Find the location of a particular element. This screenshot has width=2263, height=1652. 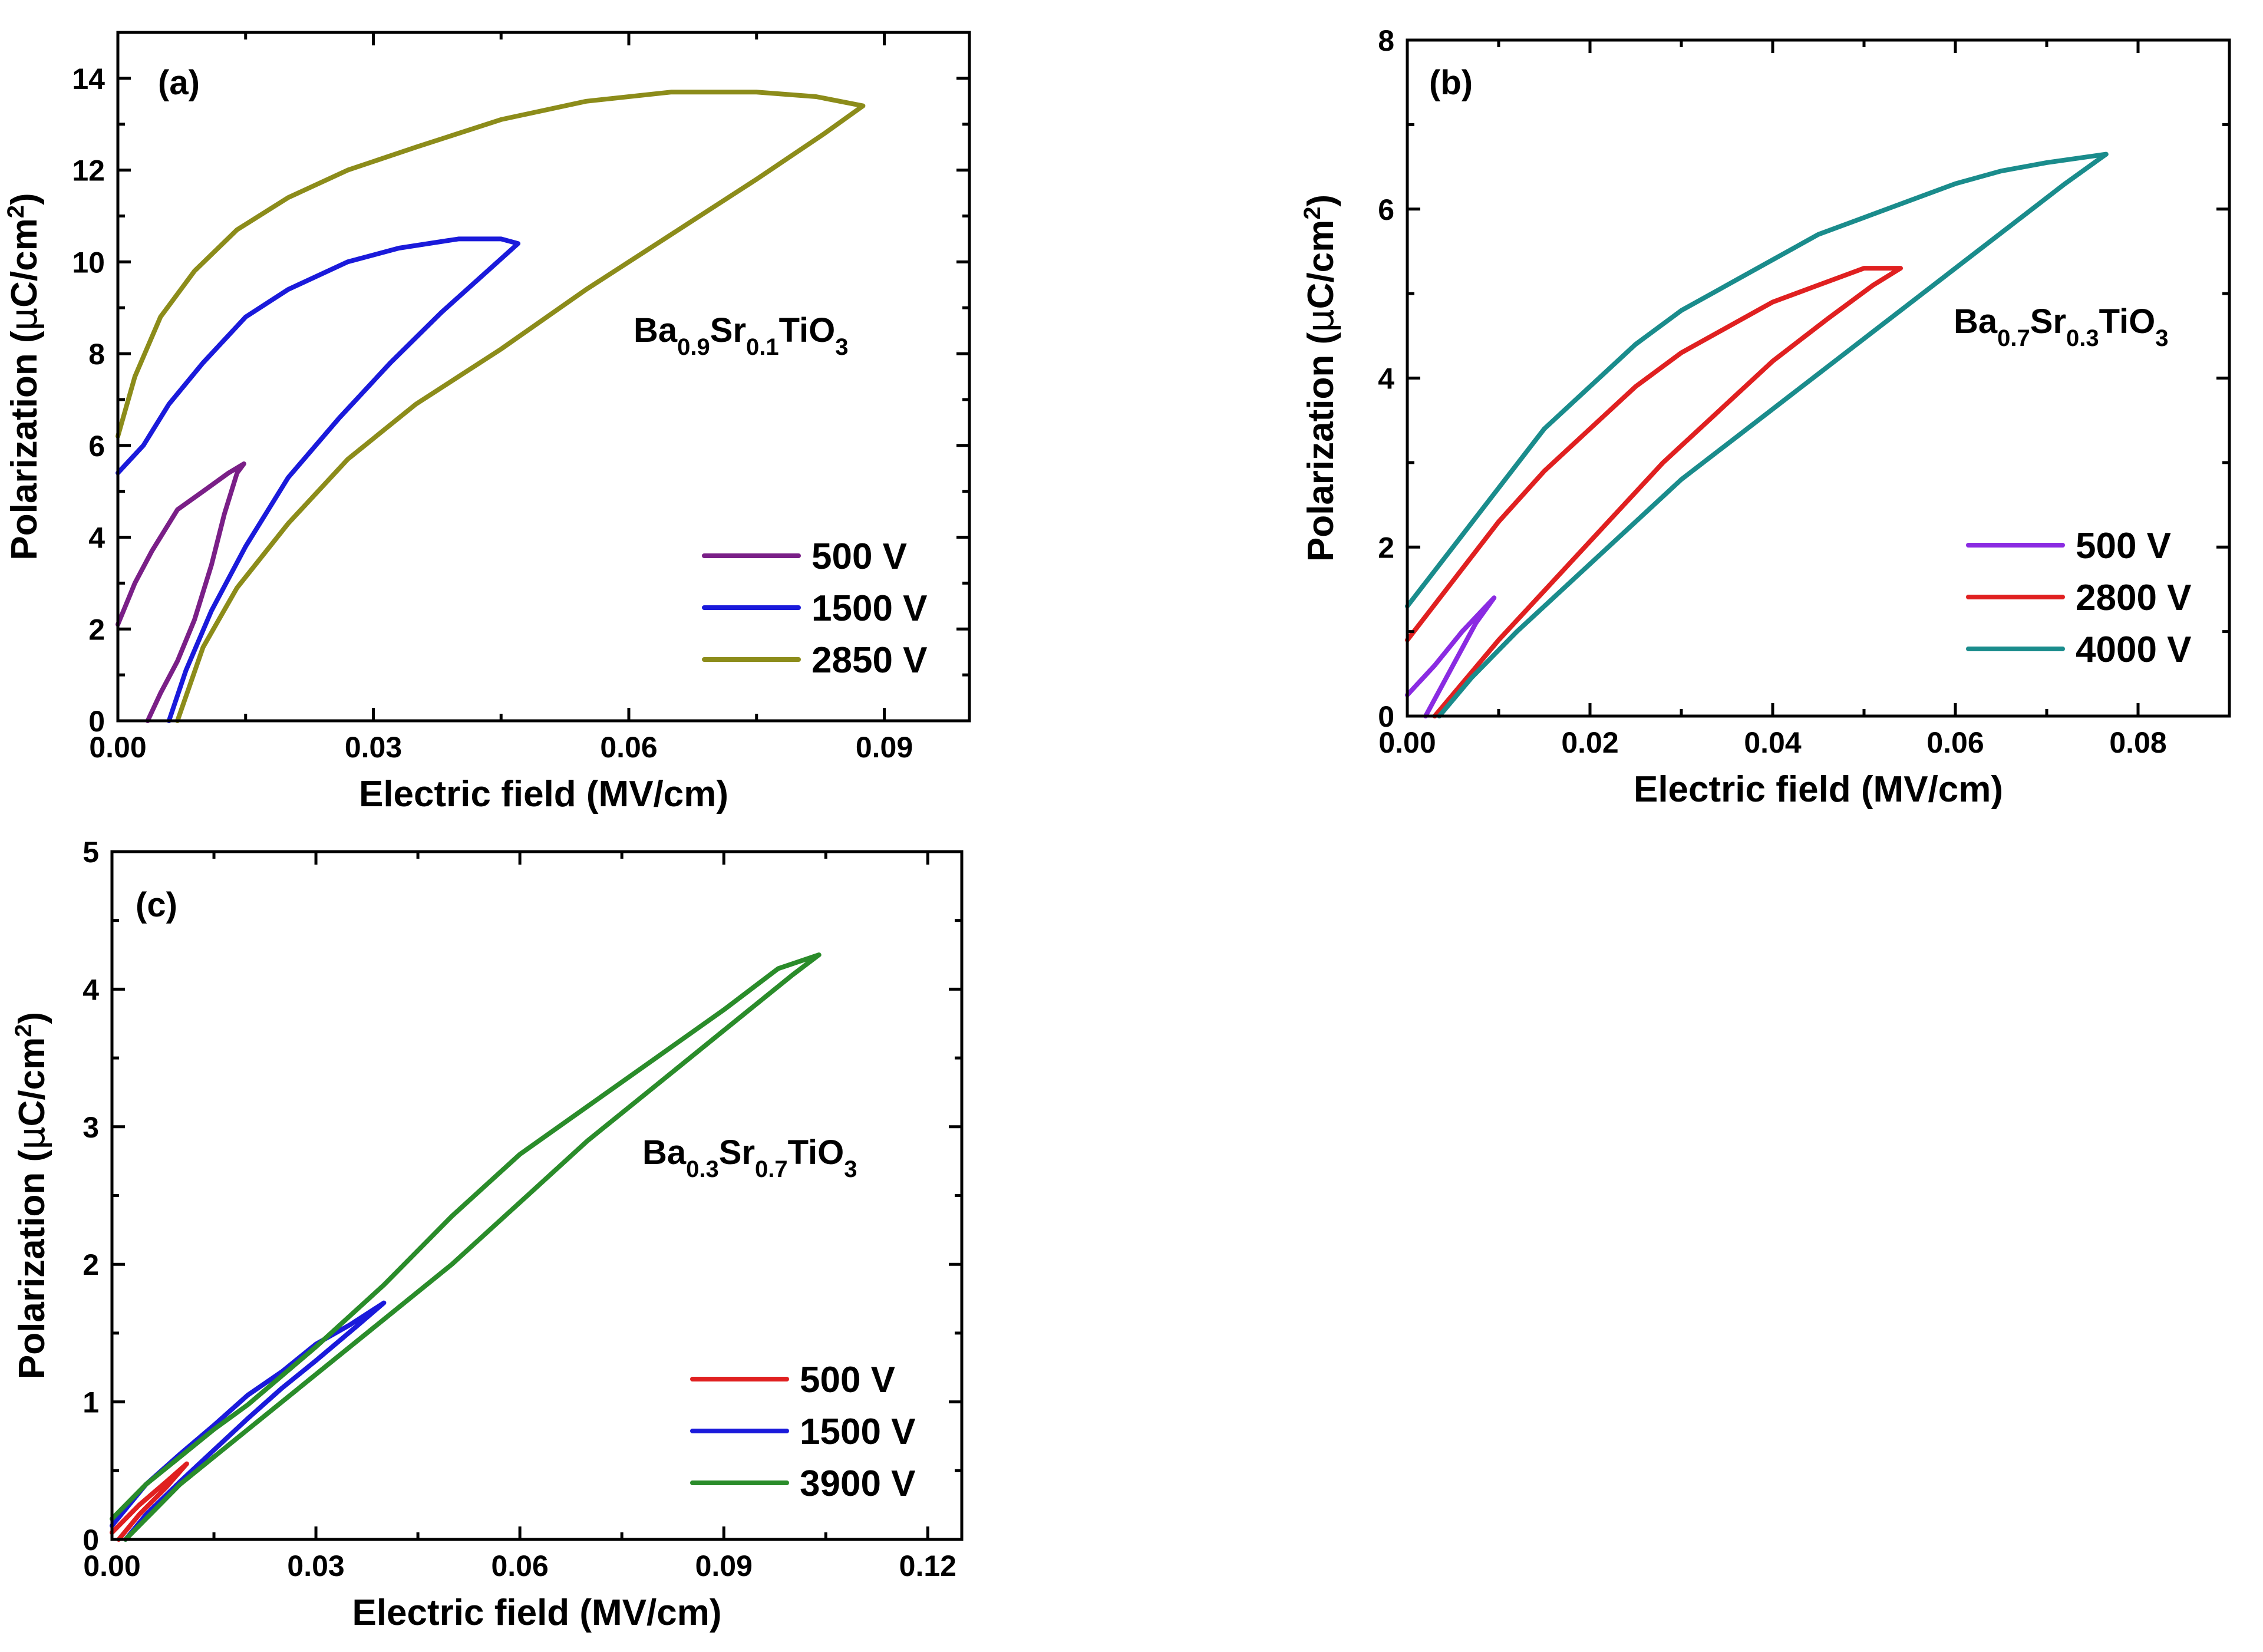

formula-subscript: 0.9 is located at coordinates (693, 347).